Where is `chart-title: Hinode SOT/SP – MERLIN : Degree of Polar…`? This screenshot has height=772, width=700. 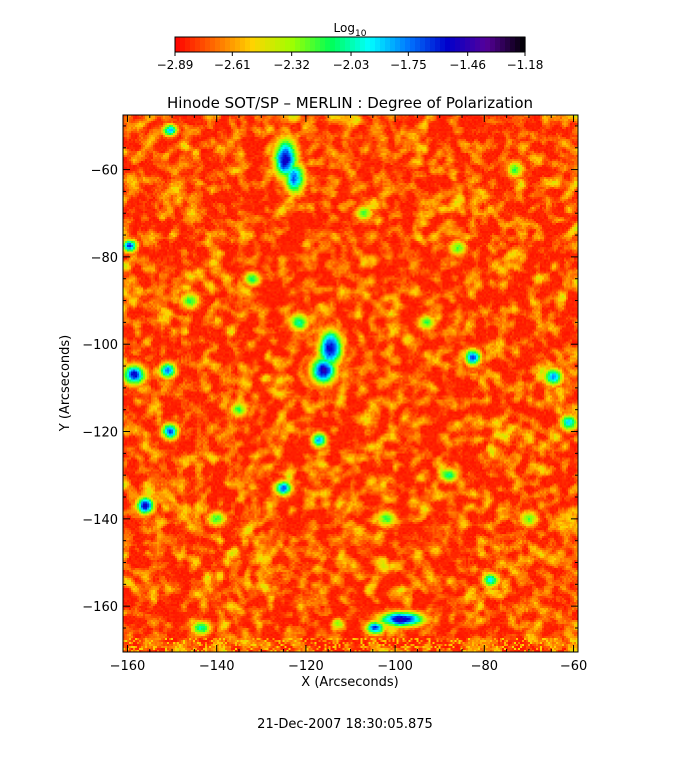 chart-title: Hinode SOT/SP – MERLIN : Degree of Polar… is located at coordinates (350, 103).